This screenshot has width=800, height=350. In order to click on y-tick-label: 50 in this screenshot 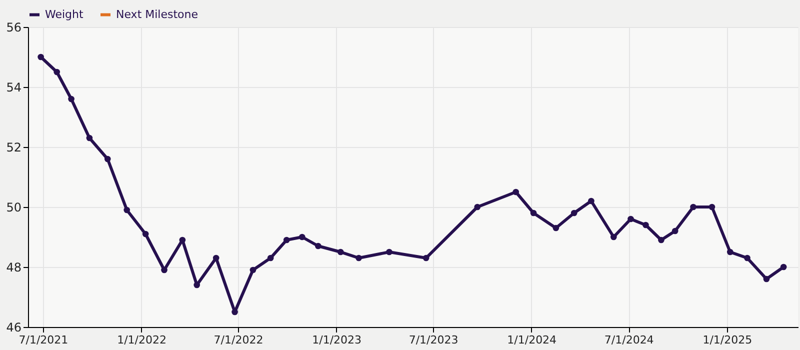, I will do `click(14, 207)`.